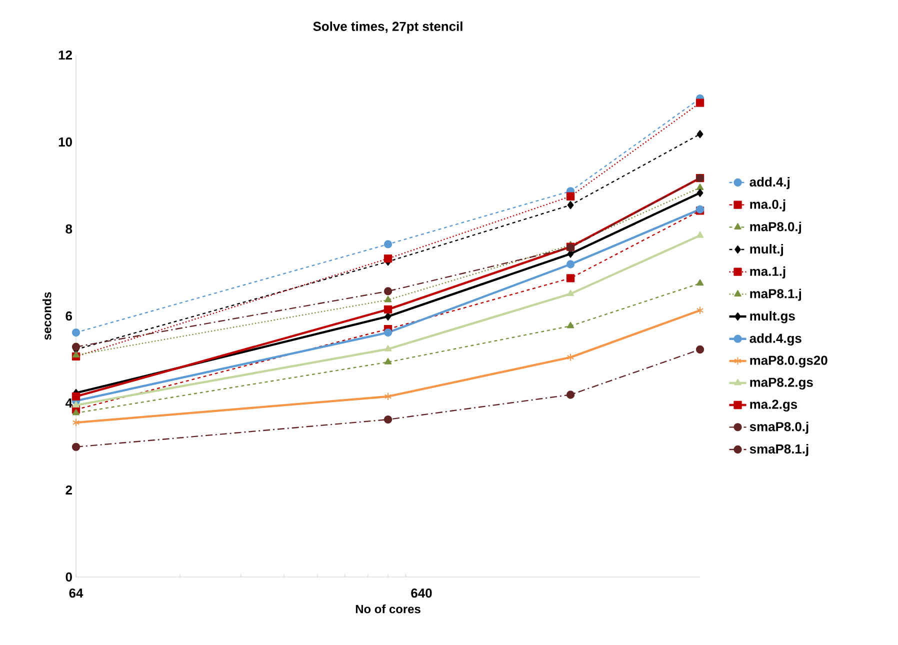 The height and width of the screenshot is (645, 898). I want to click on legend-label: smaP8.0.j, so click(779, 428).